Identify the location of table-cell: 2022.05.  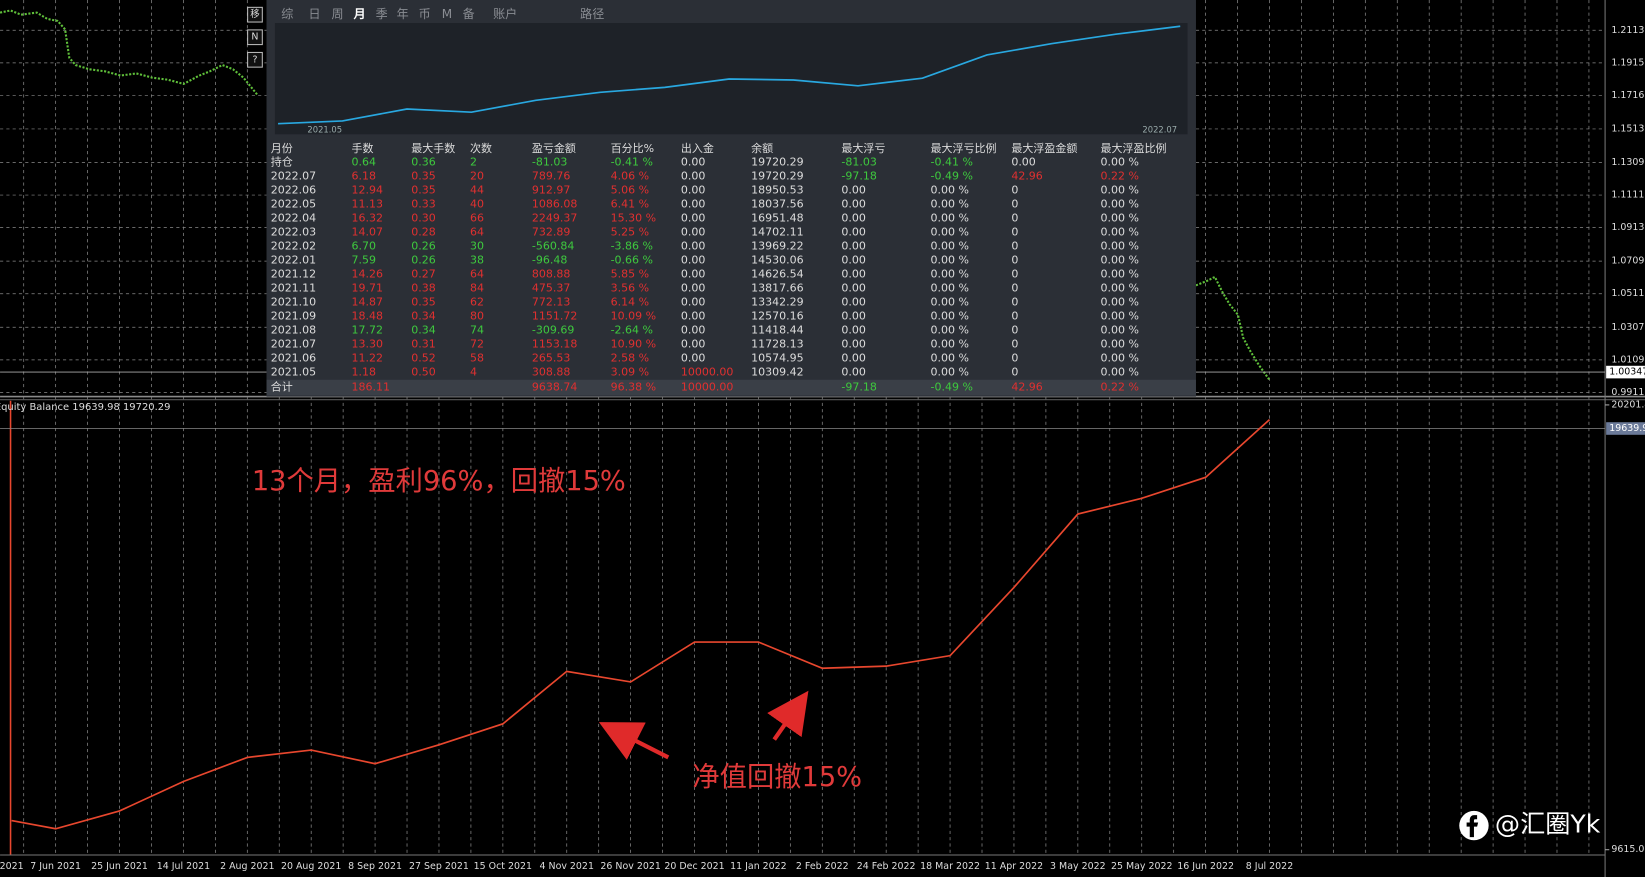
(294, 204).